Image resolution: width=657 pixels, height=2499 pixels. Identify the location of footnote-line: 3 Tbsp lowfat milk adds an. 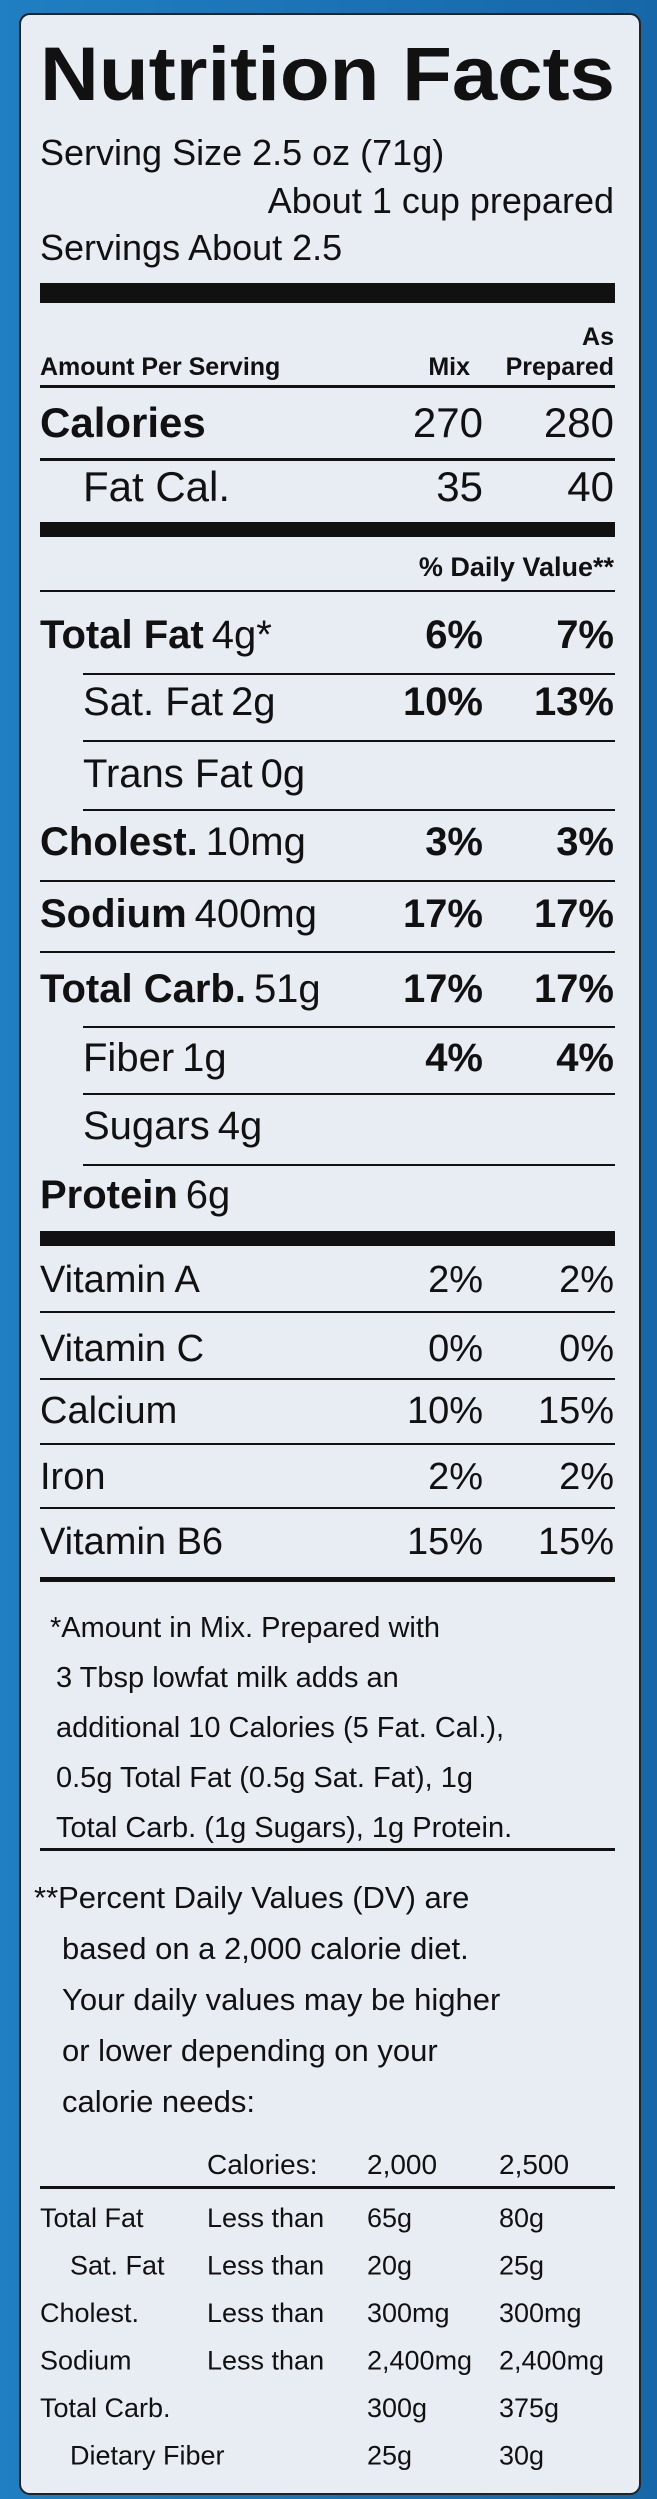
(227, 1678).